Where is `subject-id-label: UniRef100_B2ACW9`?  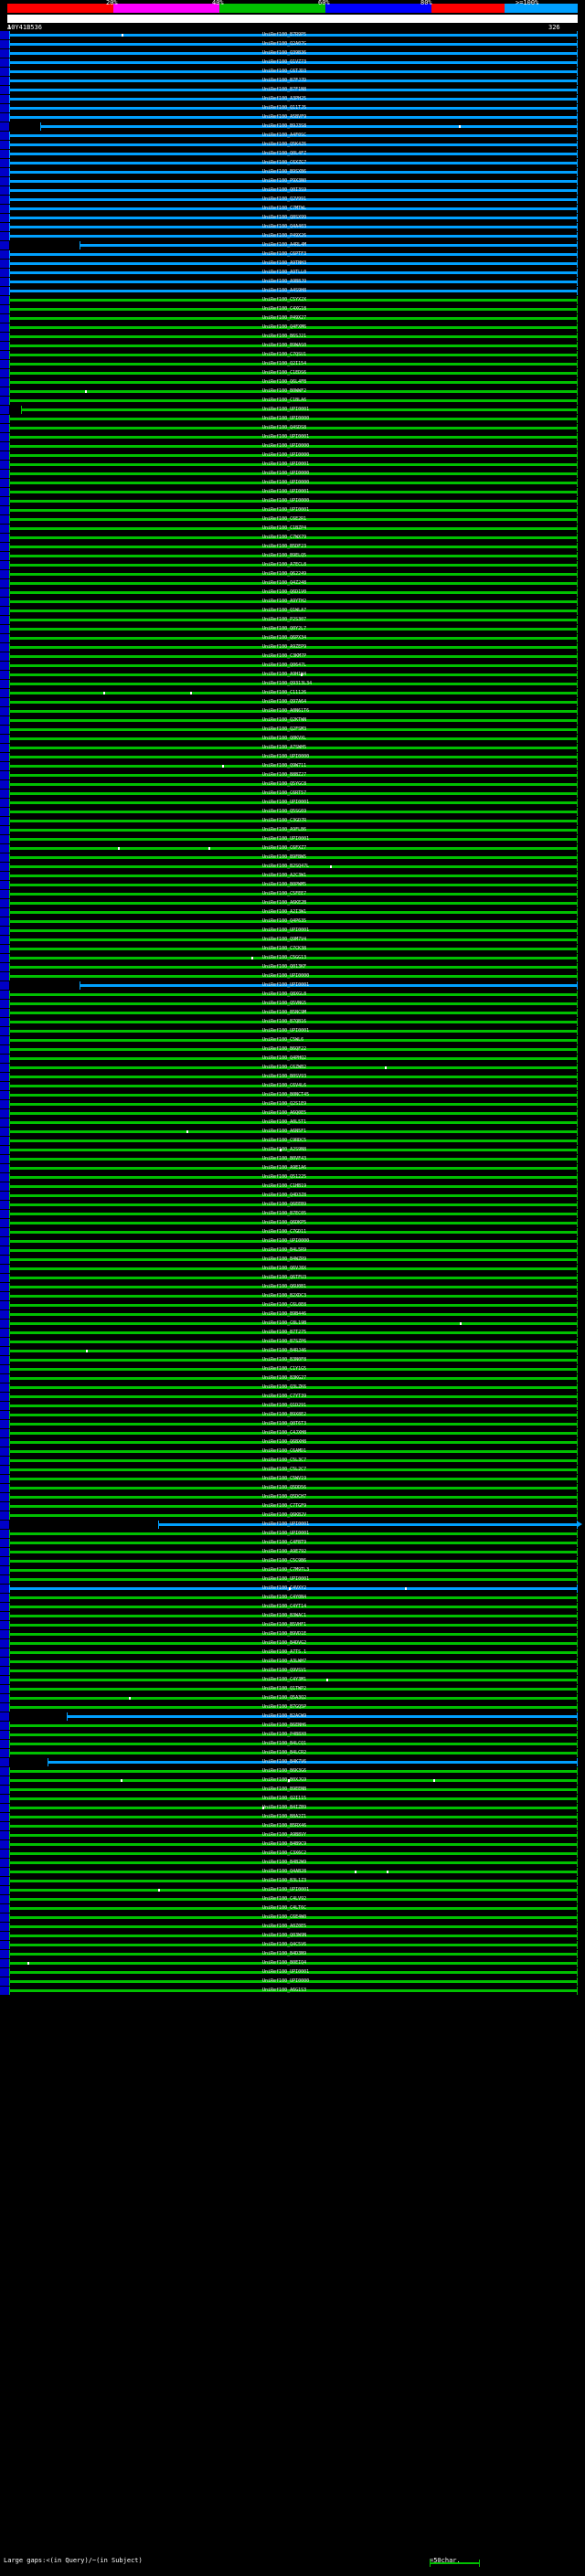
subject-id-label: UniRef100_B2ACW9 is located at coordinates (284, 1716).